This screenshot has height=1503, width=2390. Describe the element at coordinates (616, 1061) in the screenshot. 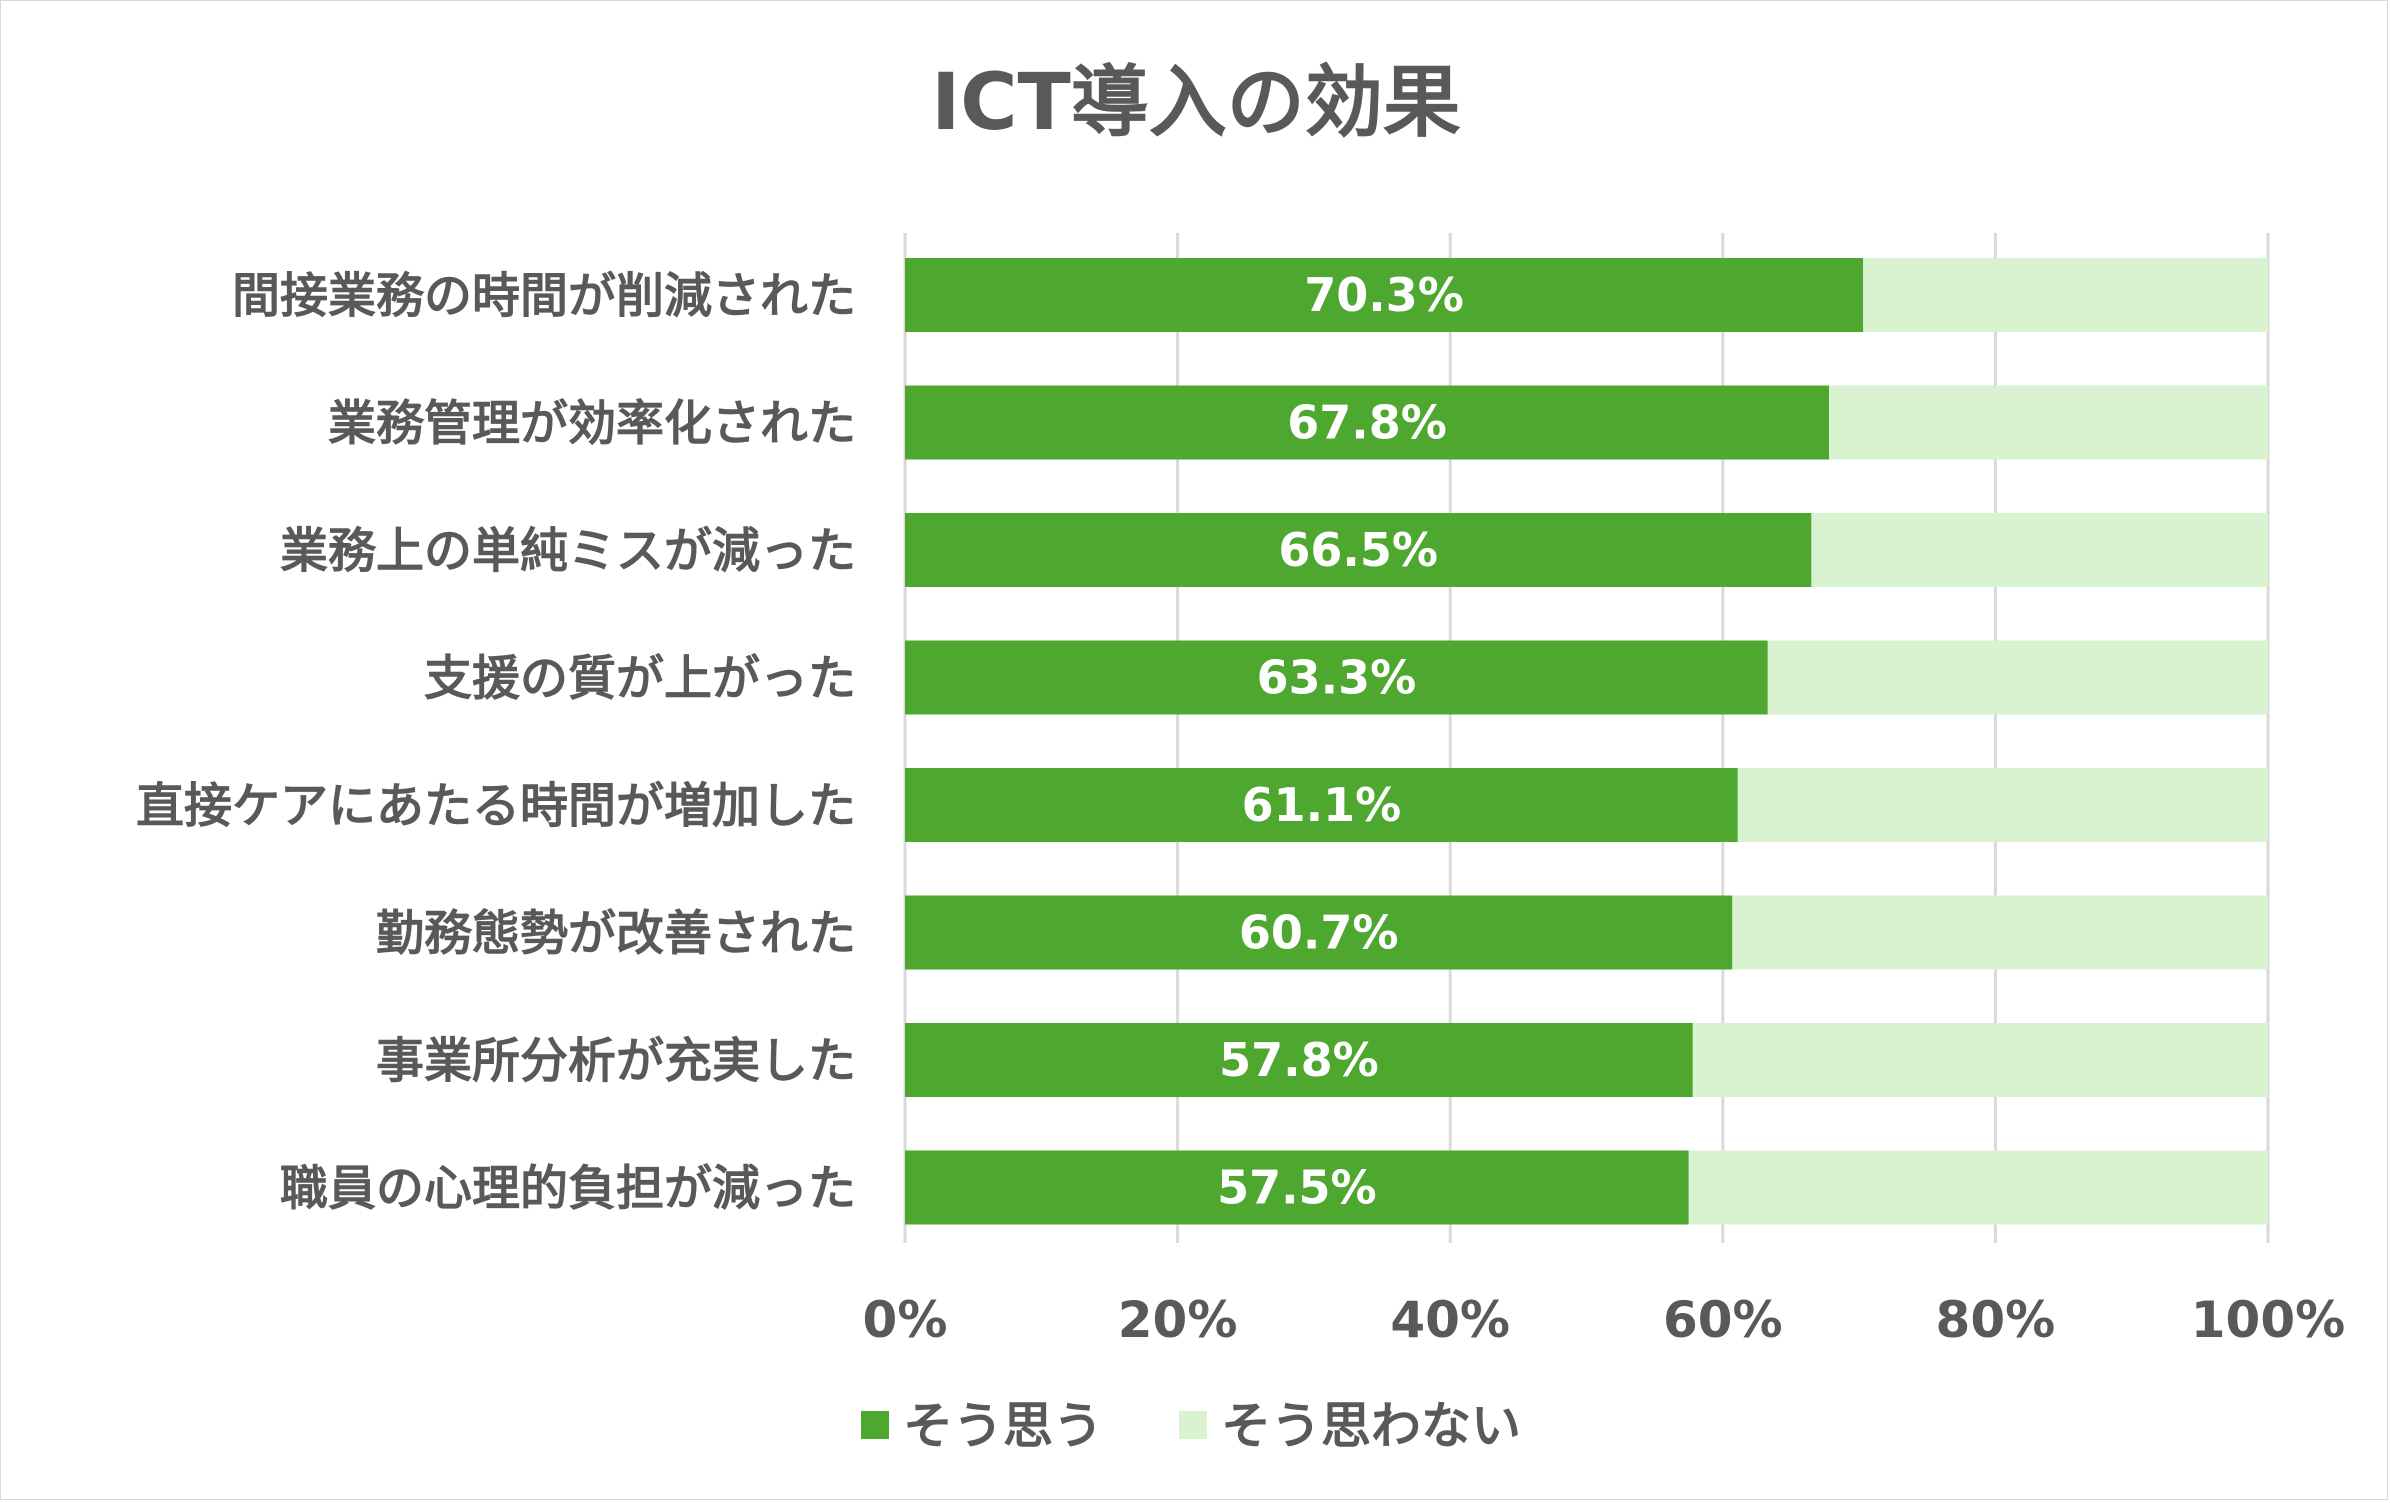

I see `category-label-6: 事業所分析が充実した` at that location.